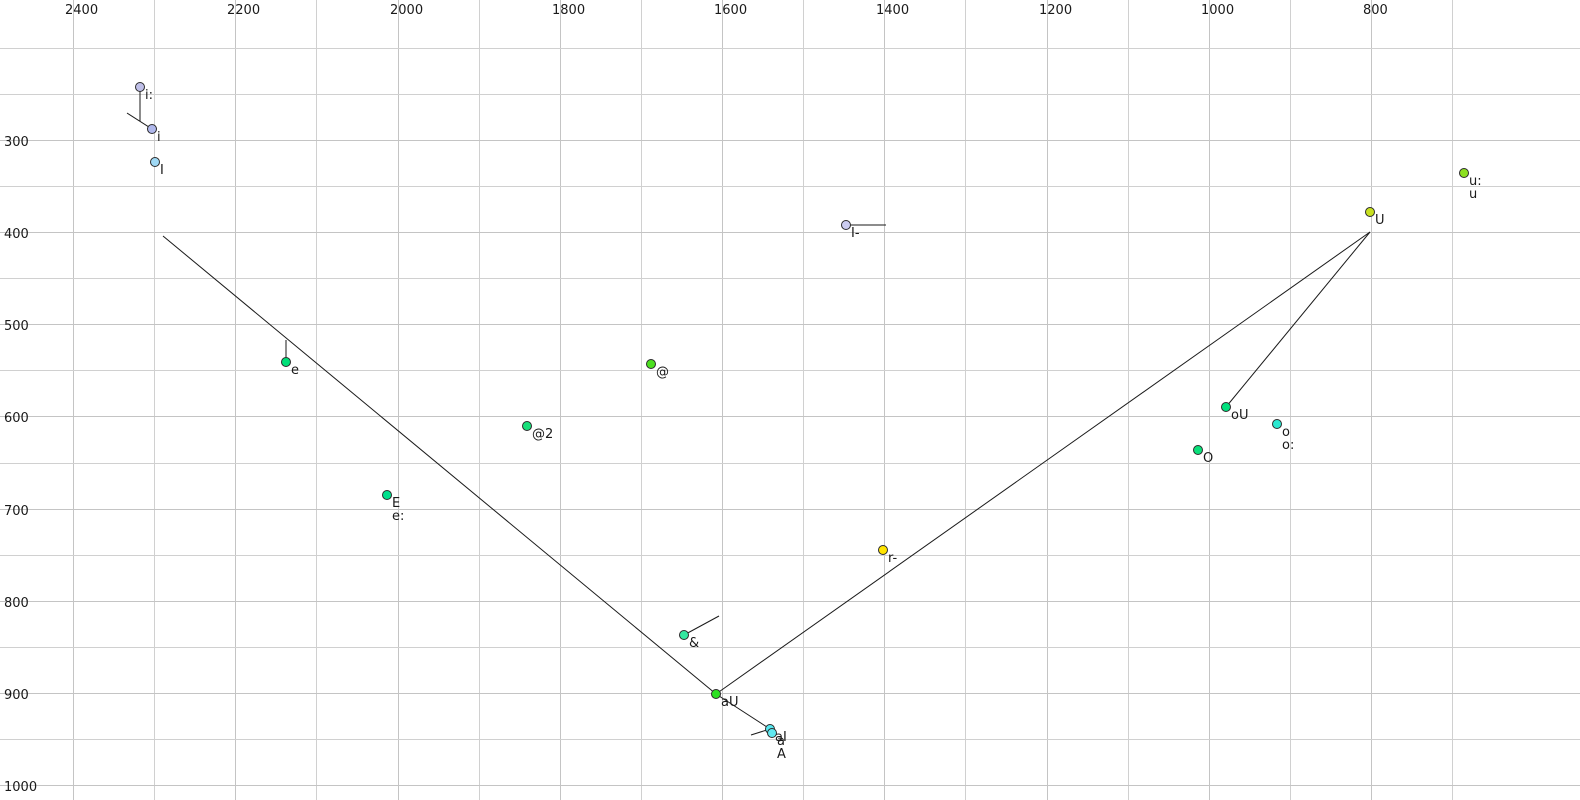 This screenshot has width=1580, height=800. What do you see at coordinates (730, 702) in the screenshot?
I see `data-point-label: aU` at bounding box center [730, 702].